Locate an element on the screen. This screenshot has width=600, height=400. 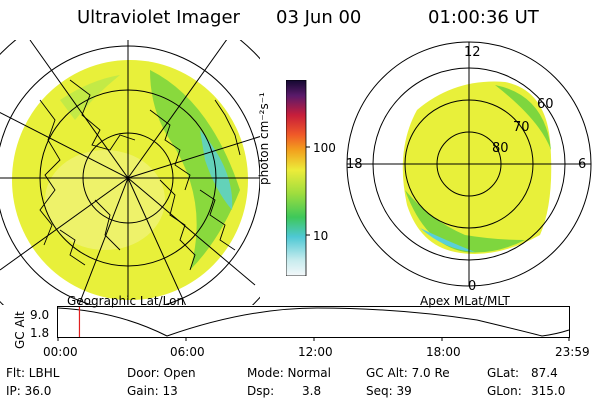
date-label: 03 Jun 00 is located at coordinates (319, 17).